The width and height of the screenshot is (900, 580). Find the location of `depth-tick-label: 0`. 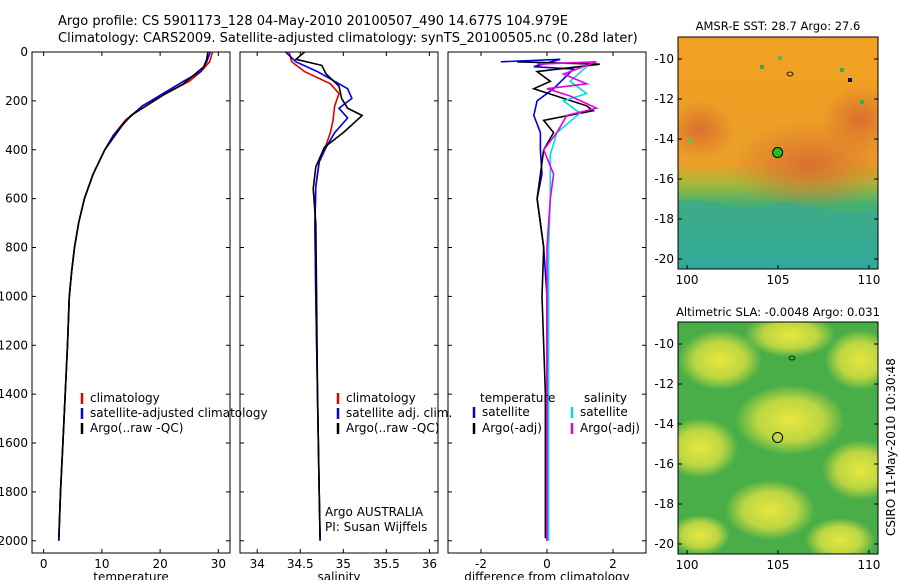

depth-tick-label: 0 is located at coordinates (24, 52).